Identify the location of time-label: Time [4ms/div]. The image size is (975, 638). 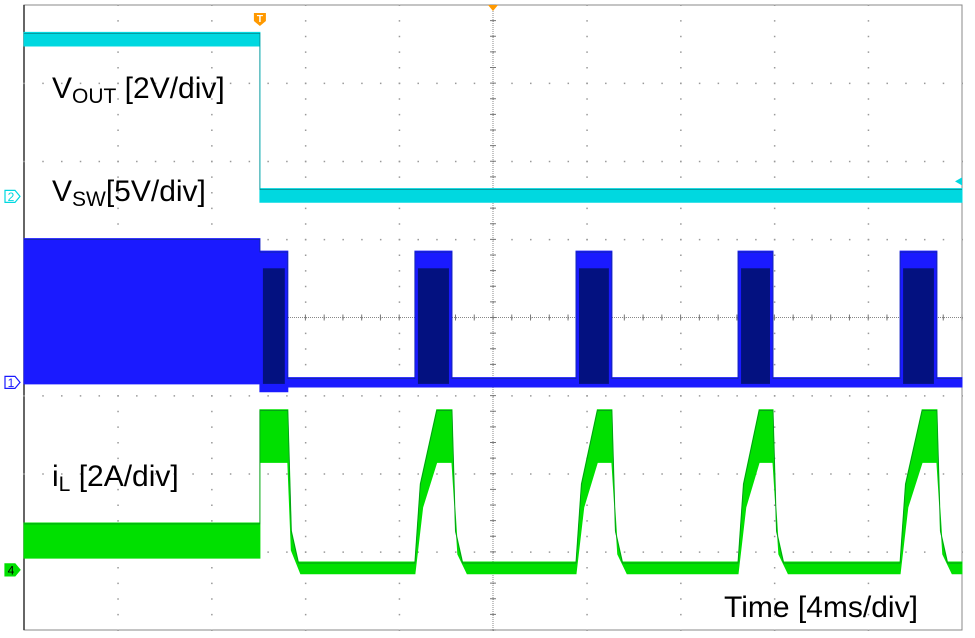
(821, 607).